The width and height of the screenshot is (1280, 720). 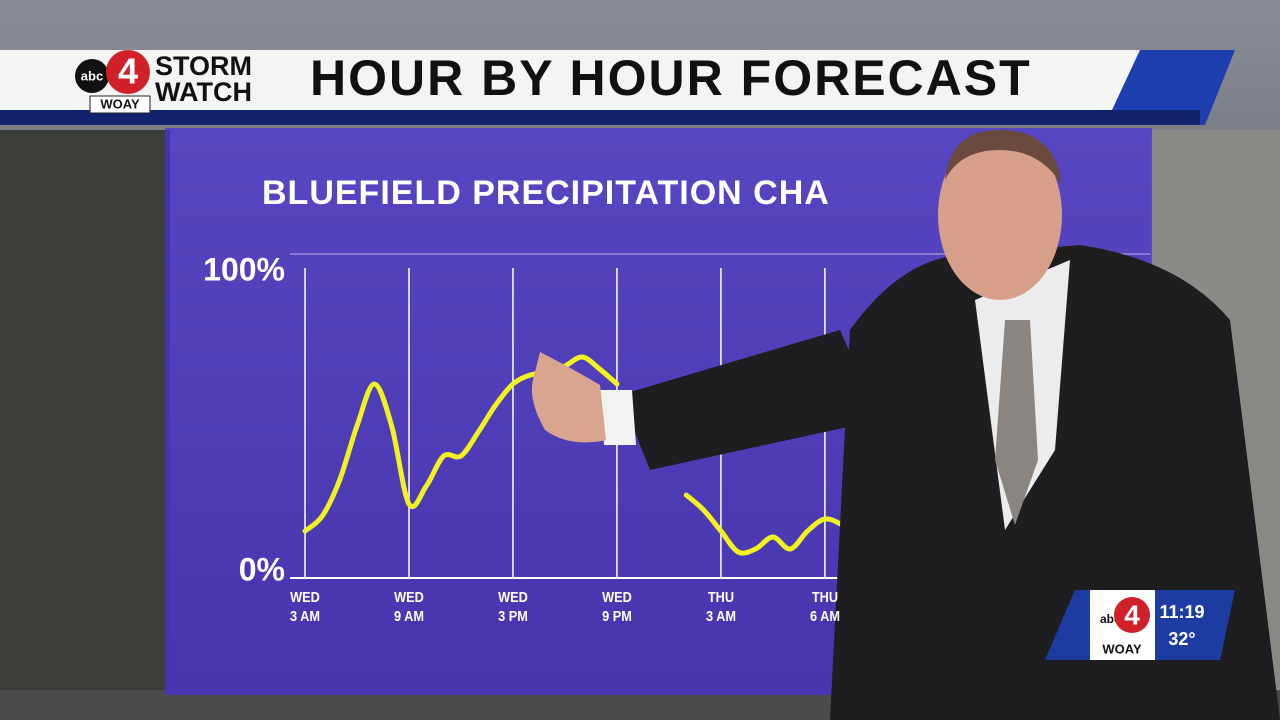 What do you see at coordinates (262, 569) in the screenshot?
I see `y-tick-label: 0%` at bounding box center [262, 569].